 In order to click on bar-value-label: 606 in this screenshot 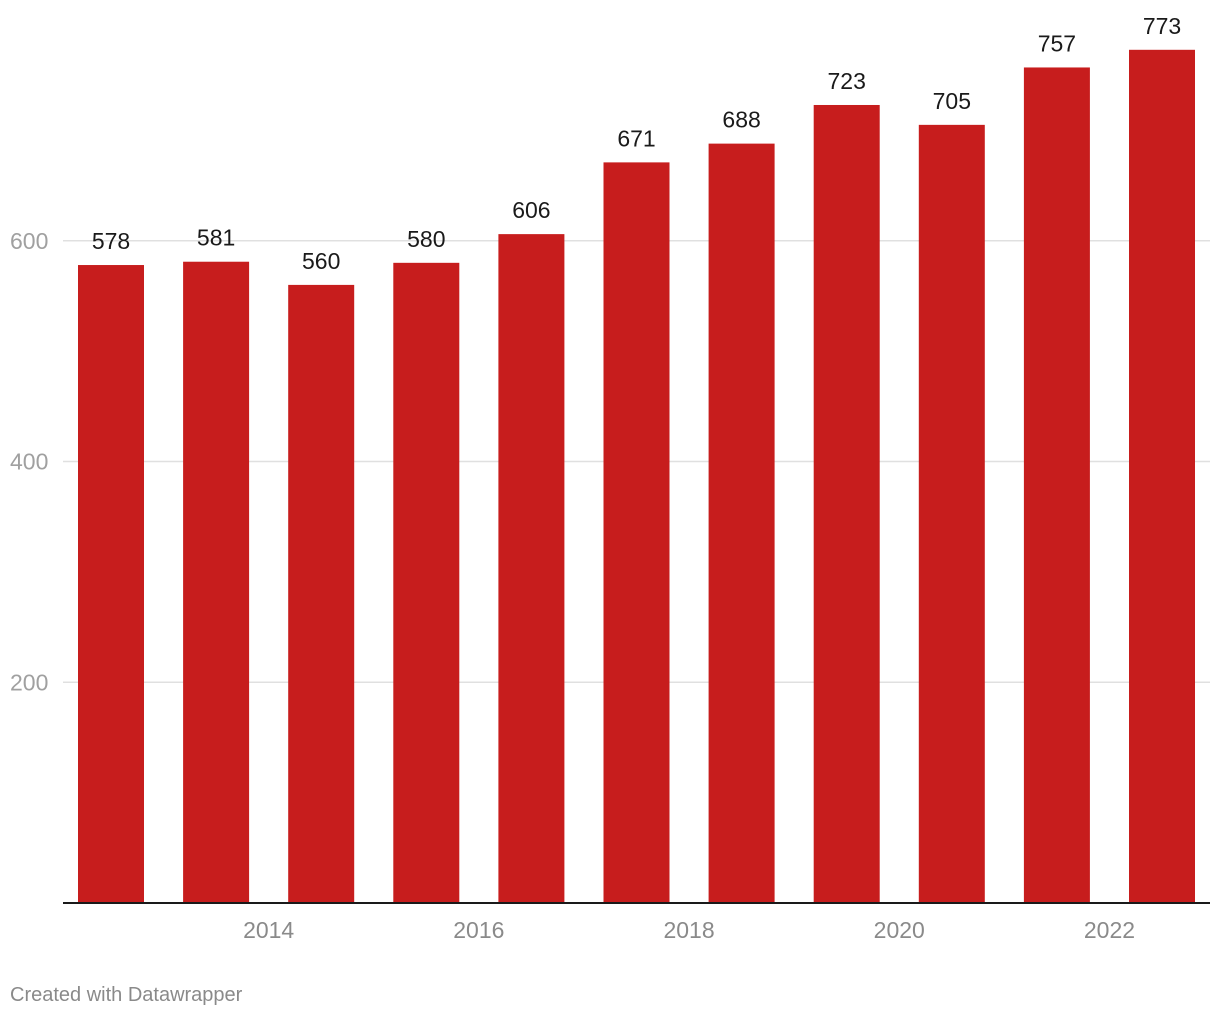, I will do `click(531, 210)`.